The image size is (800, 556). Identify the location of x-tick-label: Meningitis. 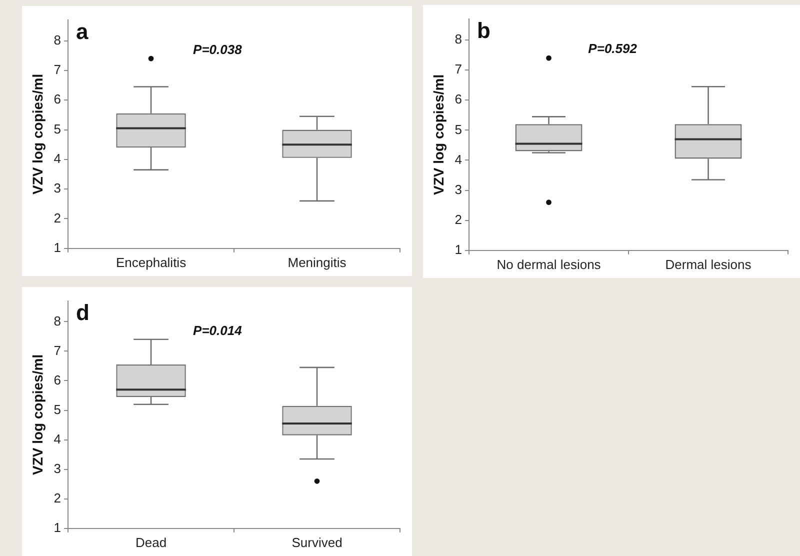
(317, 262).